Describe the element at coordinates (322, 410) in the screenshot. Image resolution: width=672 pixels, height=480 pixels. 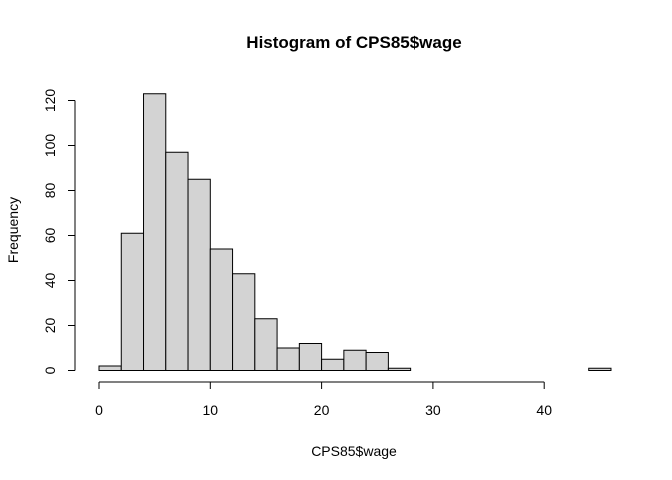
I see `x-tick-label: 20` at that location.